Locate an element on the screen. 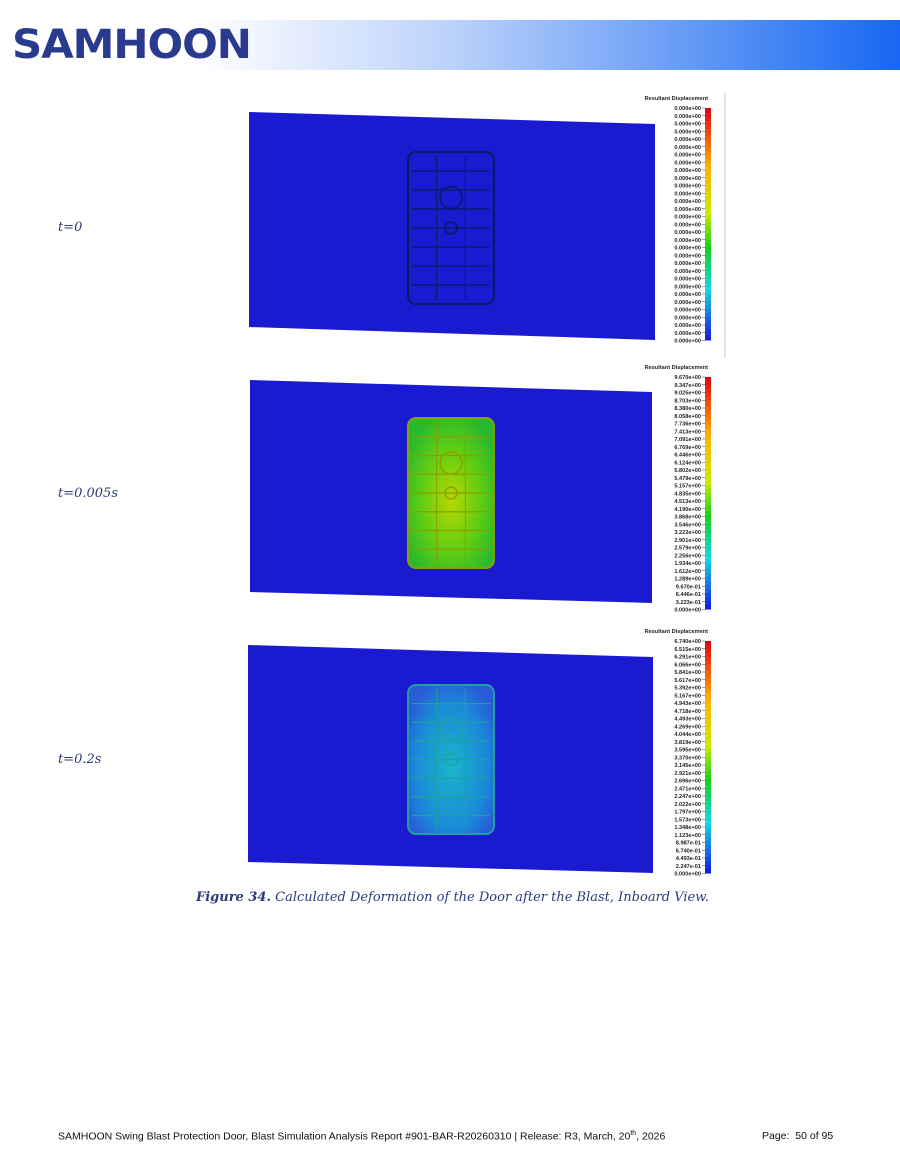 Image resolution: width=900 pixels, height=1165 pixels. legend-value: 6.769e+00 is located at coordinates (687, 448).